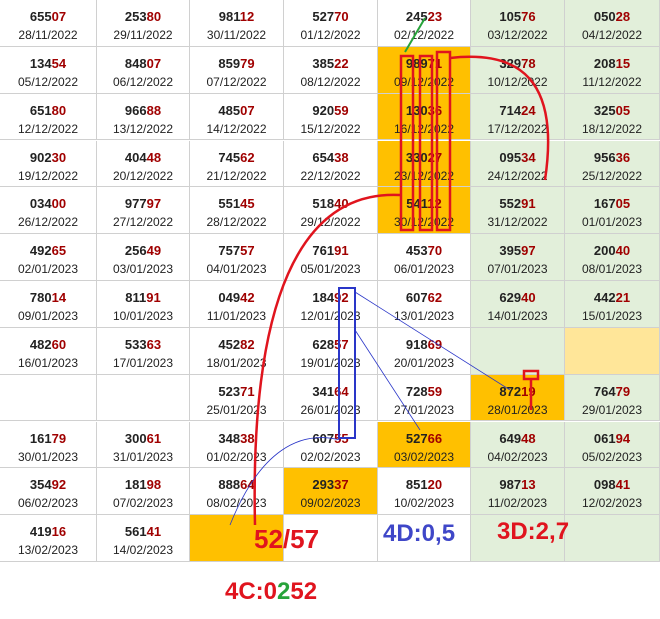 This screenshot has height=619, width=660. I want to click on number-head: 714, so click(510, 110).